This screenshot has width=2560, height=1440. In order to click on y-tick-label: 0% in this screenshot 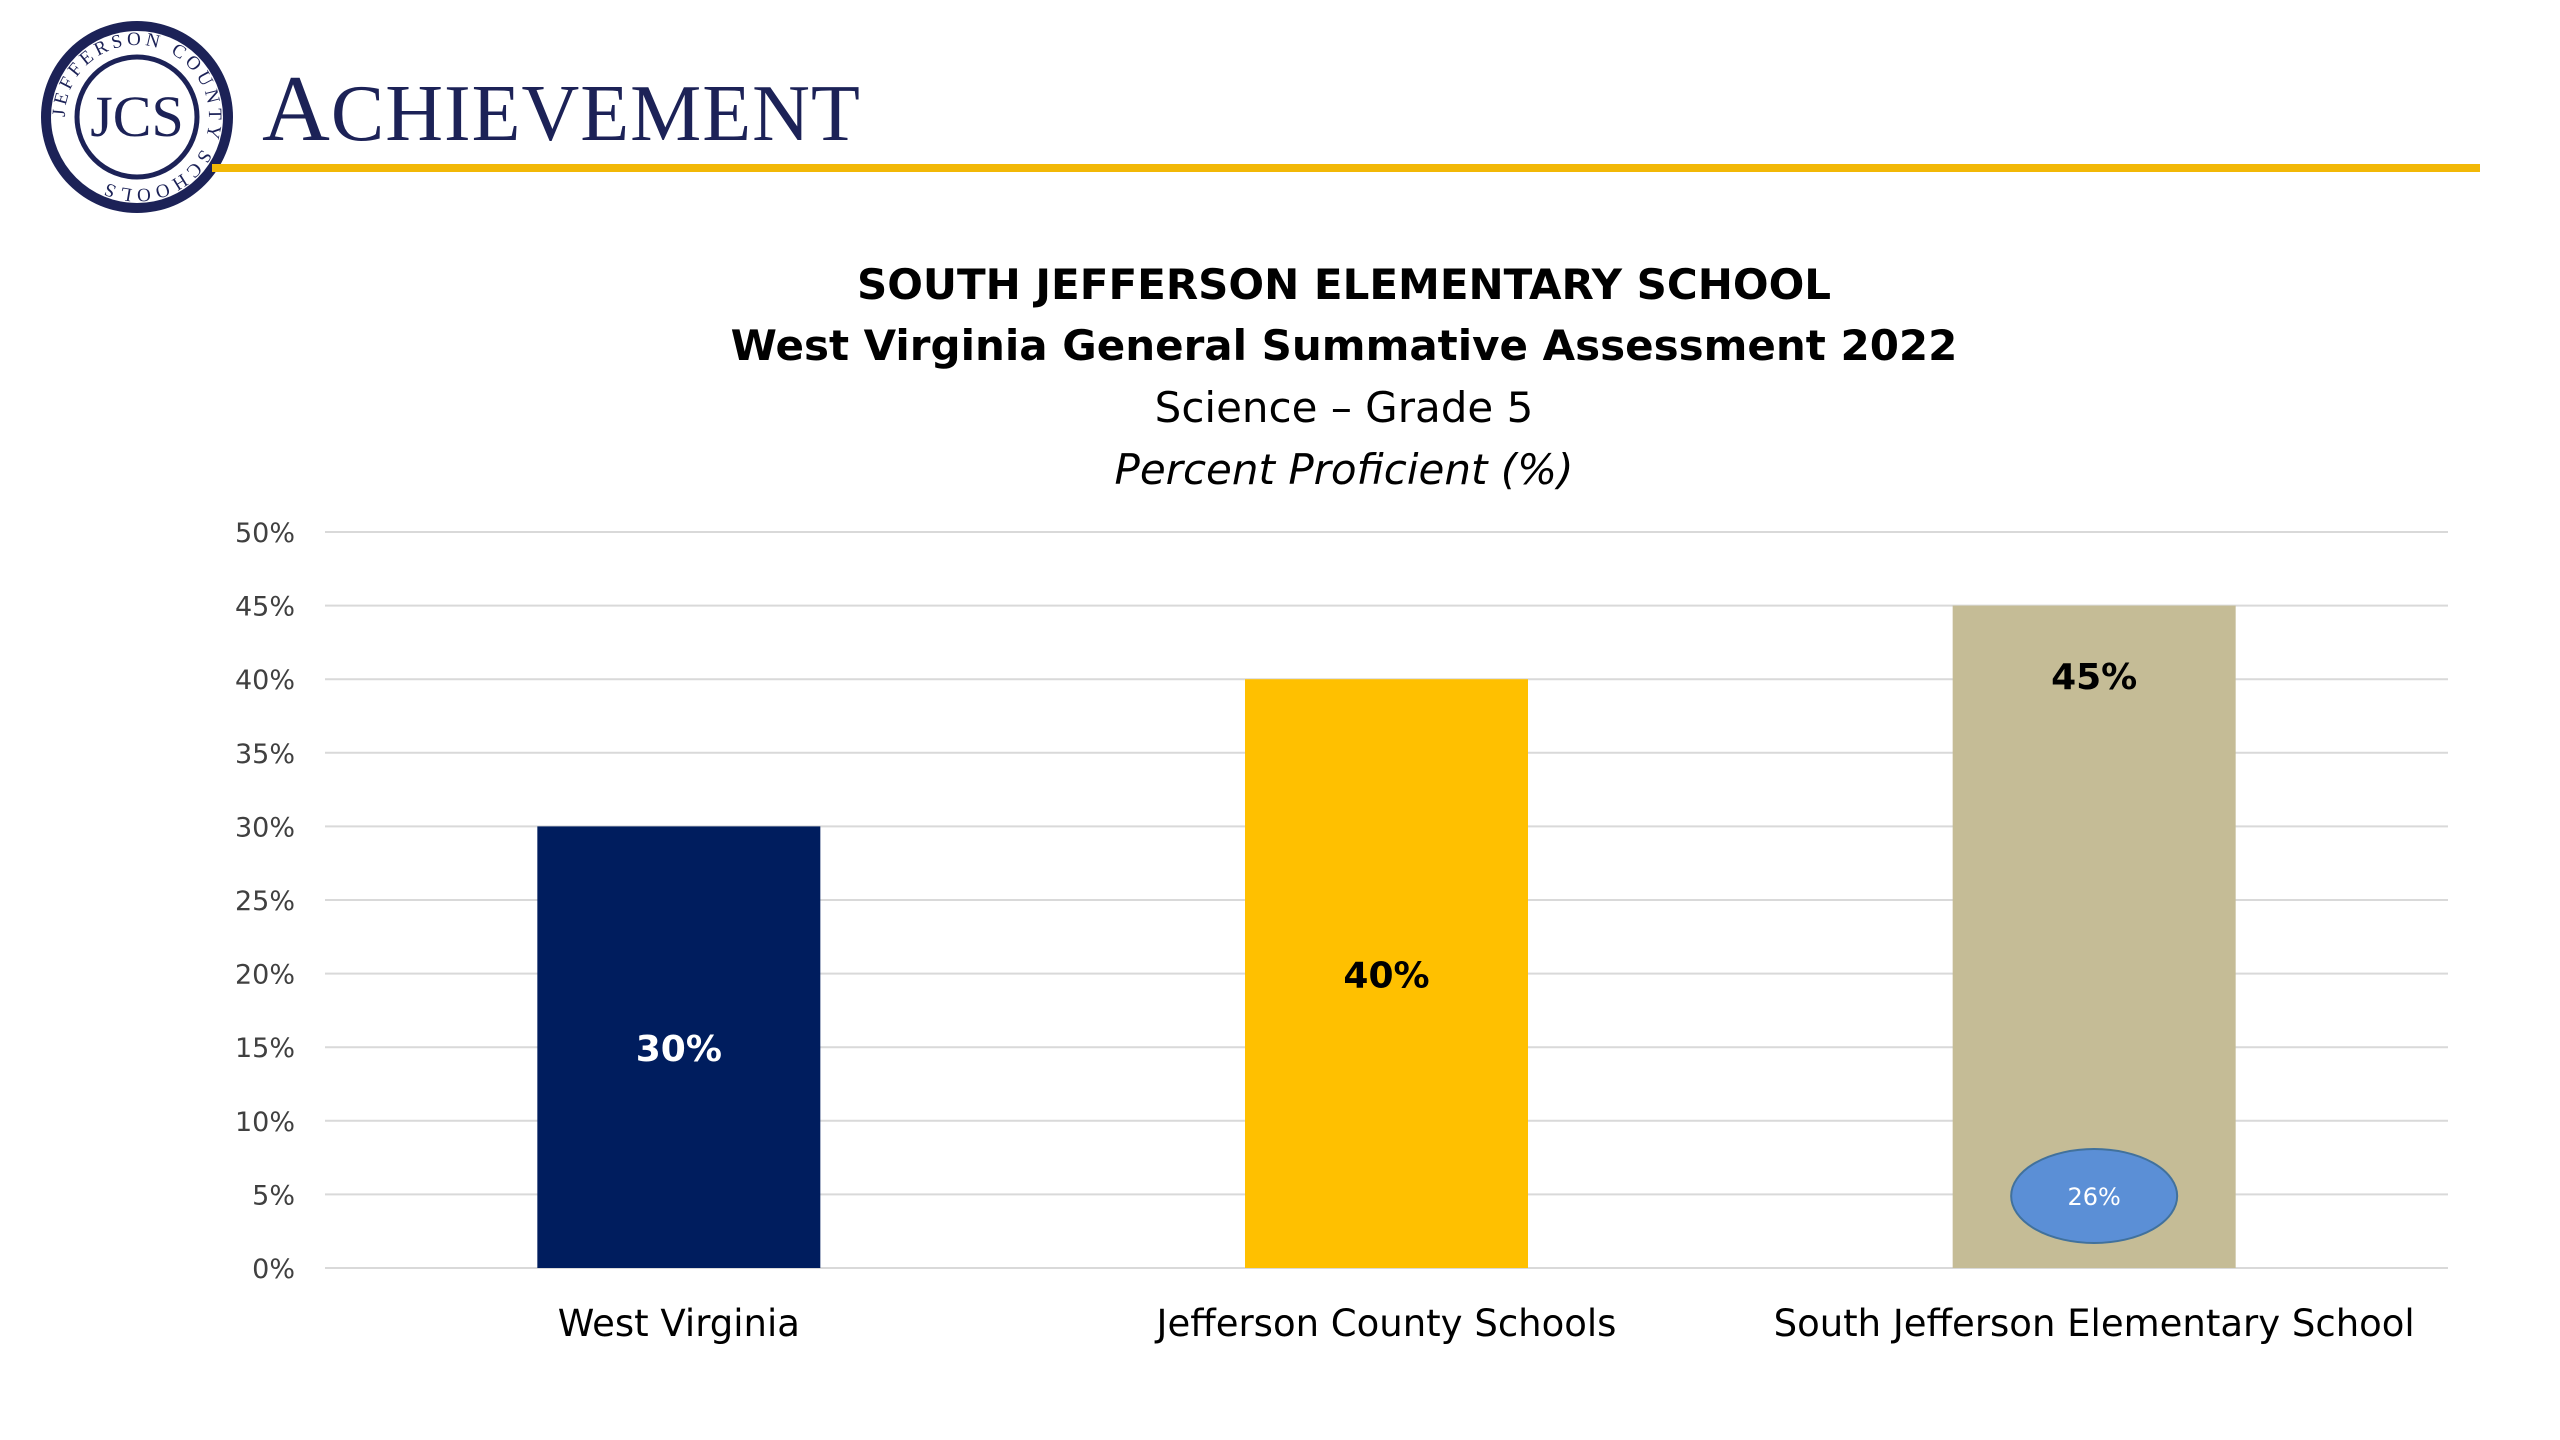, I will do `click(273, 1269)`.